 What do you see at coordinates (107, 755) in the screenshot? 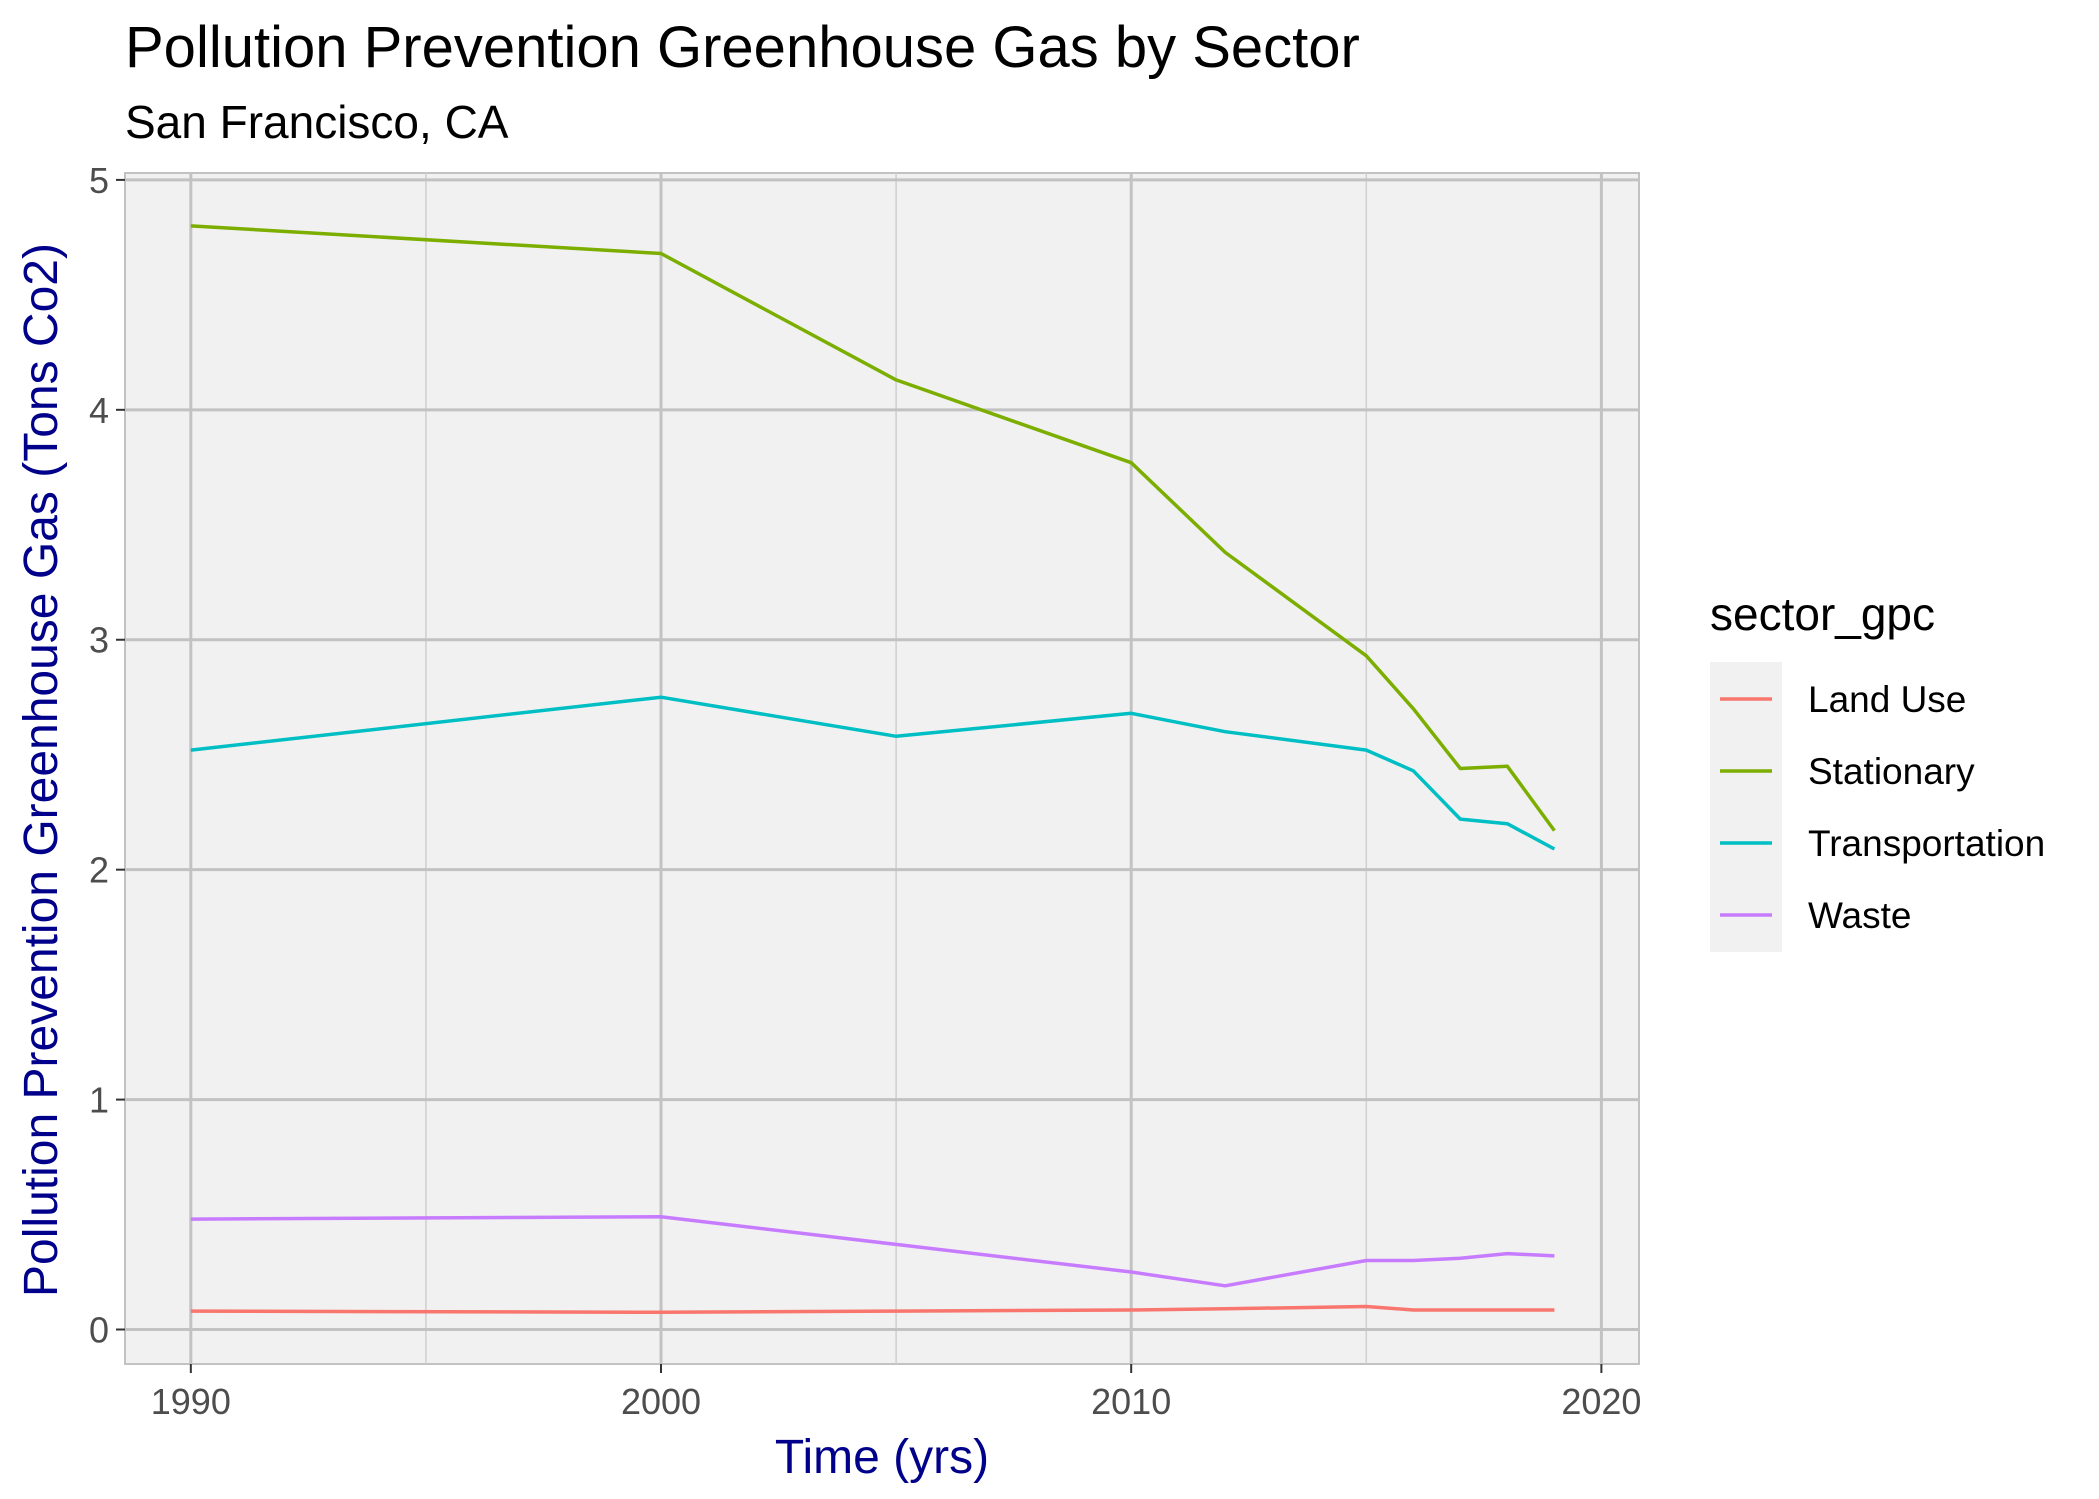
I see `y-axis-ticks: 0 1 2 3 4 5` at bounding box center [107, 755].